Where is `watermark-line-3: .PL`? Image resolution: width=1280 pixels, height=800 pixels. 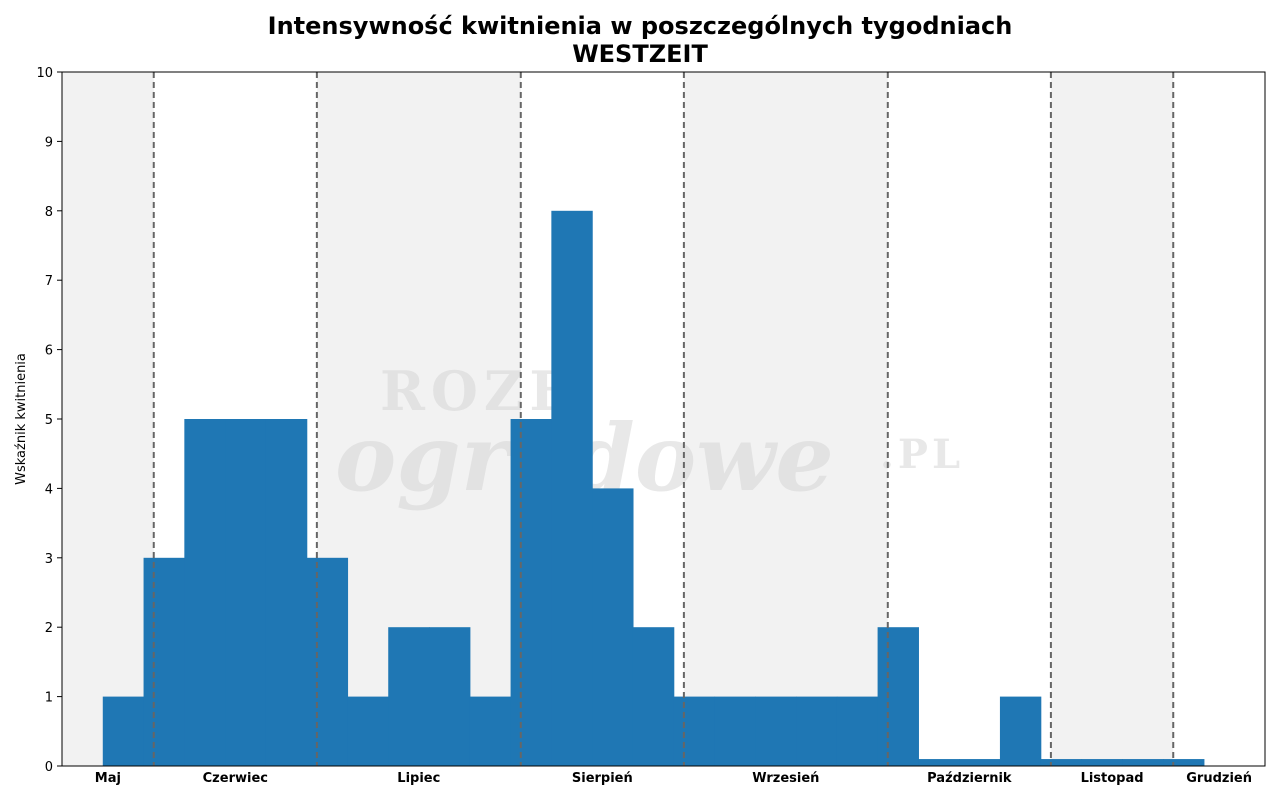 watermark-line-3: .PL is located at coordinates (922, 454).